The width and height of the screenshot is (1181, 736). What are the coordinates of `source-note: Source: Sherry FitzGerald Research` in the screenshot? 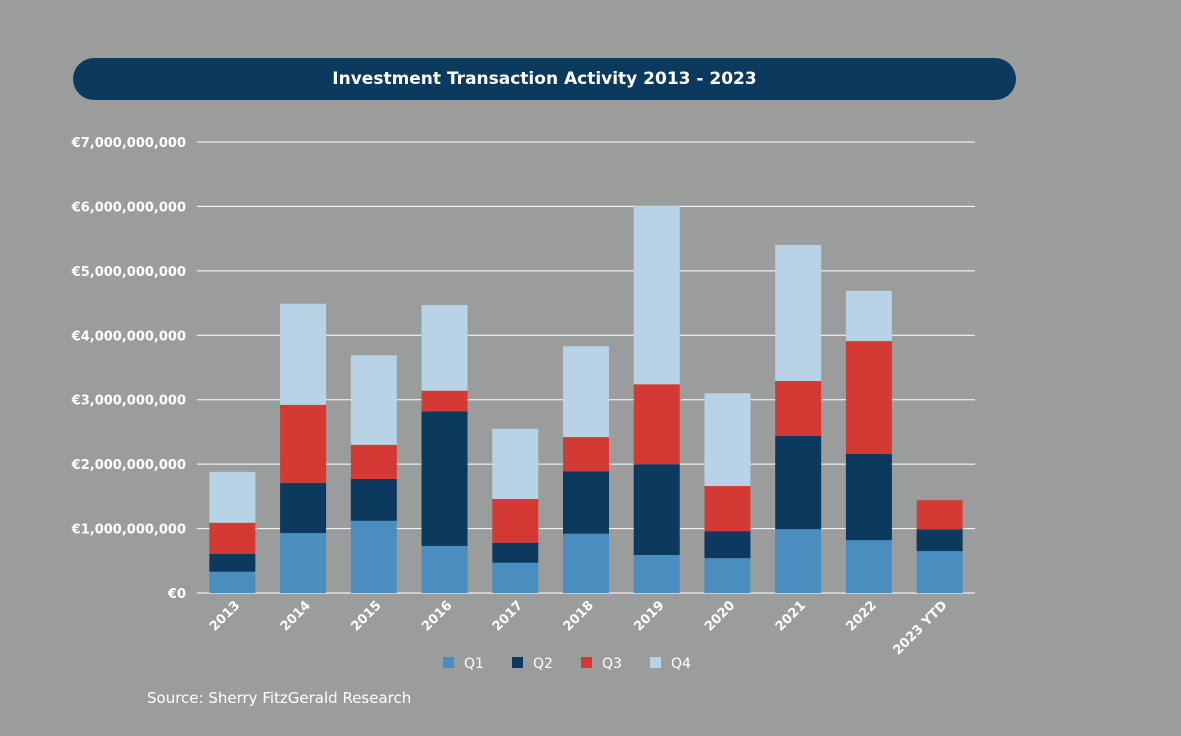 It's located at (279, 698).